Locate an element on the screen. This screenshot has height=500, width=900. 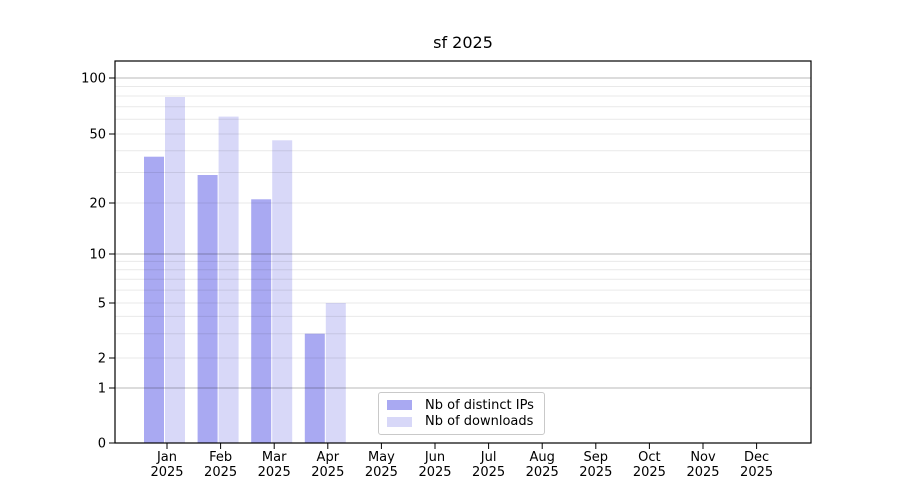
legend-label-downloads: Nb of downloads is located at coordinates (479, 422).